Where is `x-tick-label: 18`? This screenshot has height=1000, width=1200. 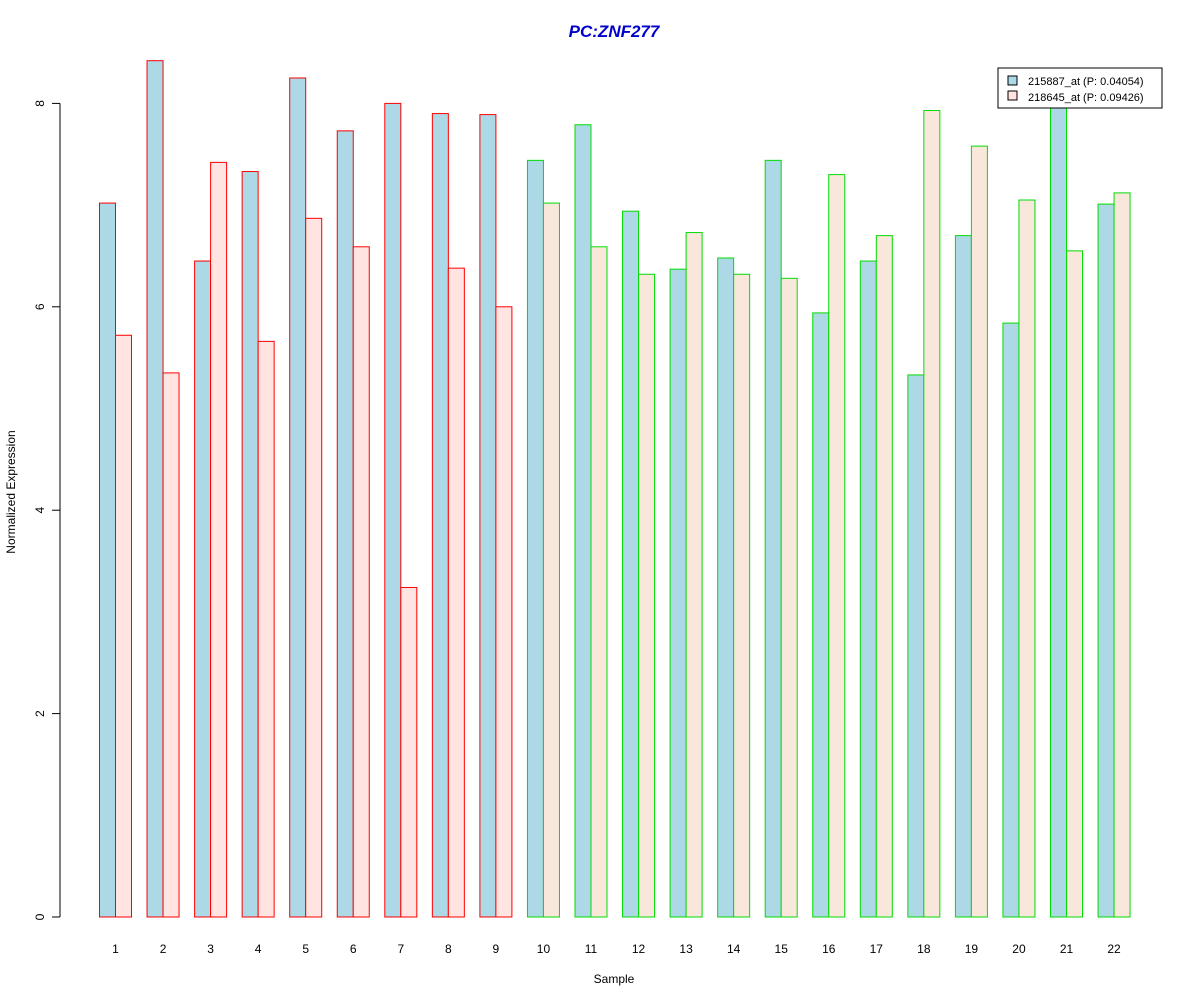 x-tick-label: 18 is located at coordinates (924, 949).